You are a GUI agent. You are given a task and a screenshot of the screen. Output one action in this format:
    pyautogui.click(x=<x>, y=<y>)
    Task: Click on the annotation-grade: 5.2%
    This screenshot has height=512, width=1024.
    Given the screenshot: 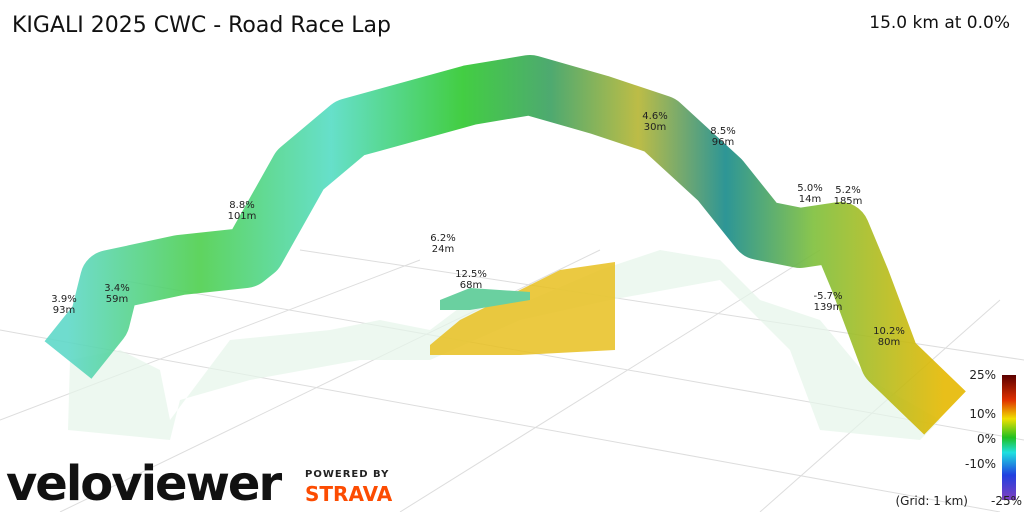 What is the action you would take?
    pyautogui.click(x=847, y=190)
    